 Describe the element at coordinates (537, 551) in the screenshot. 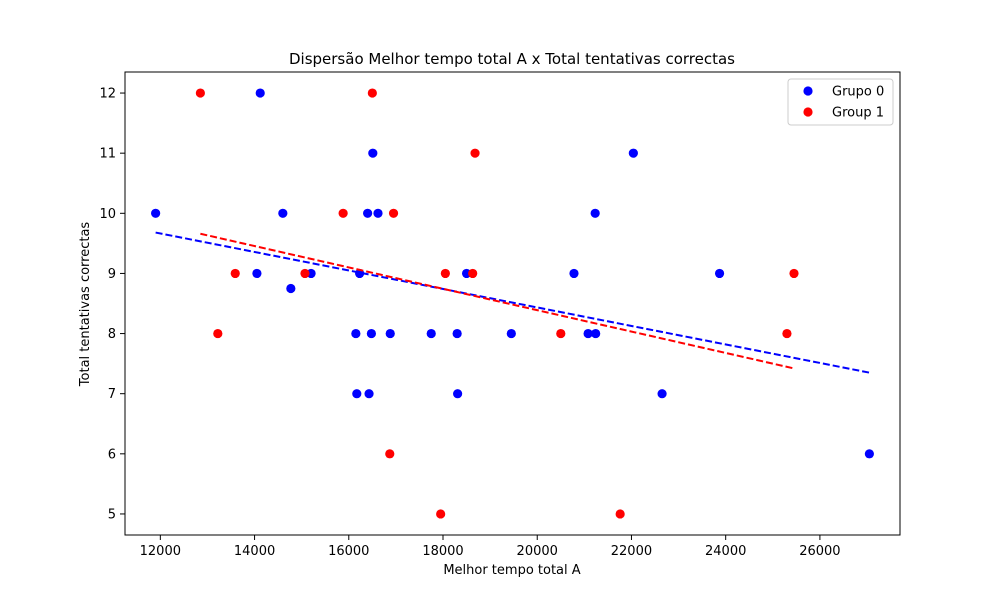

I see `x-tick-label: 20000` at that location.